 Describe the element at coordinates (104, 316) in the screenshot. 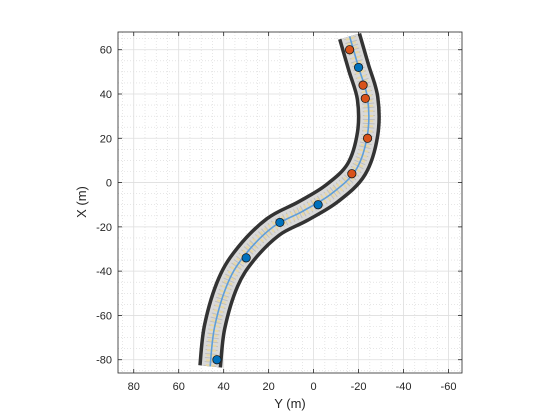

I see `y-tick-label: -60` at that location.